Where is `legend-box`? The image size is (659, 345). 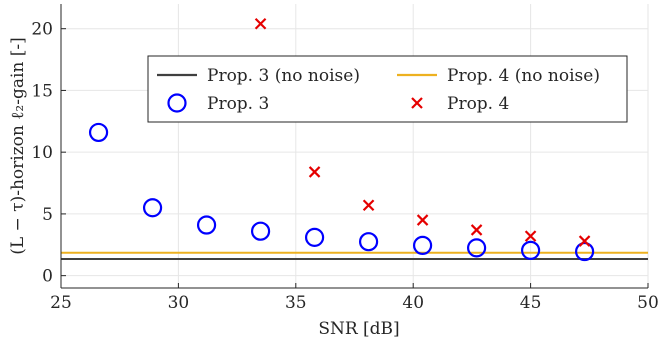
legend-box is located at coordinates (387, 89).